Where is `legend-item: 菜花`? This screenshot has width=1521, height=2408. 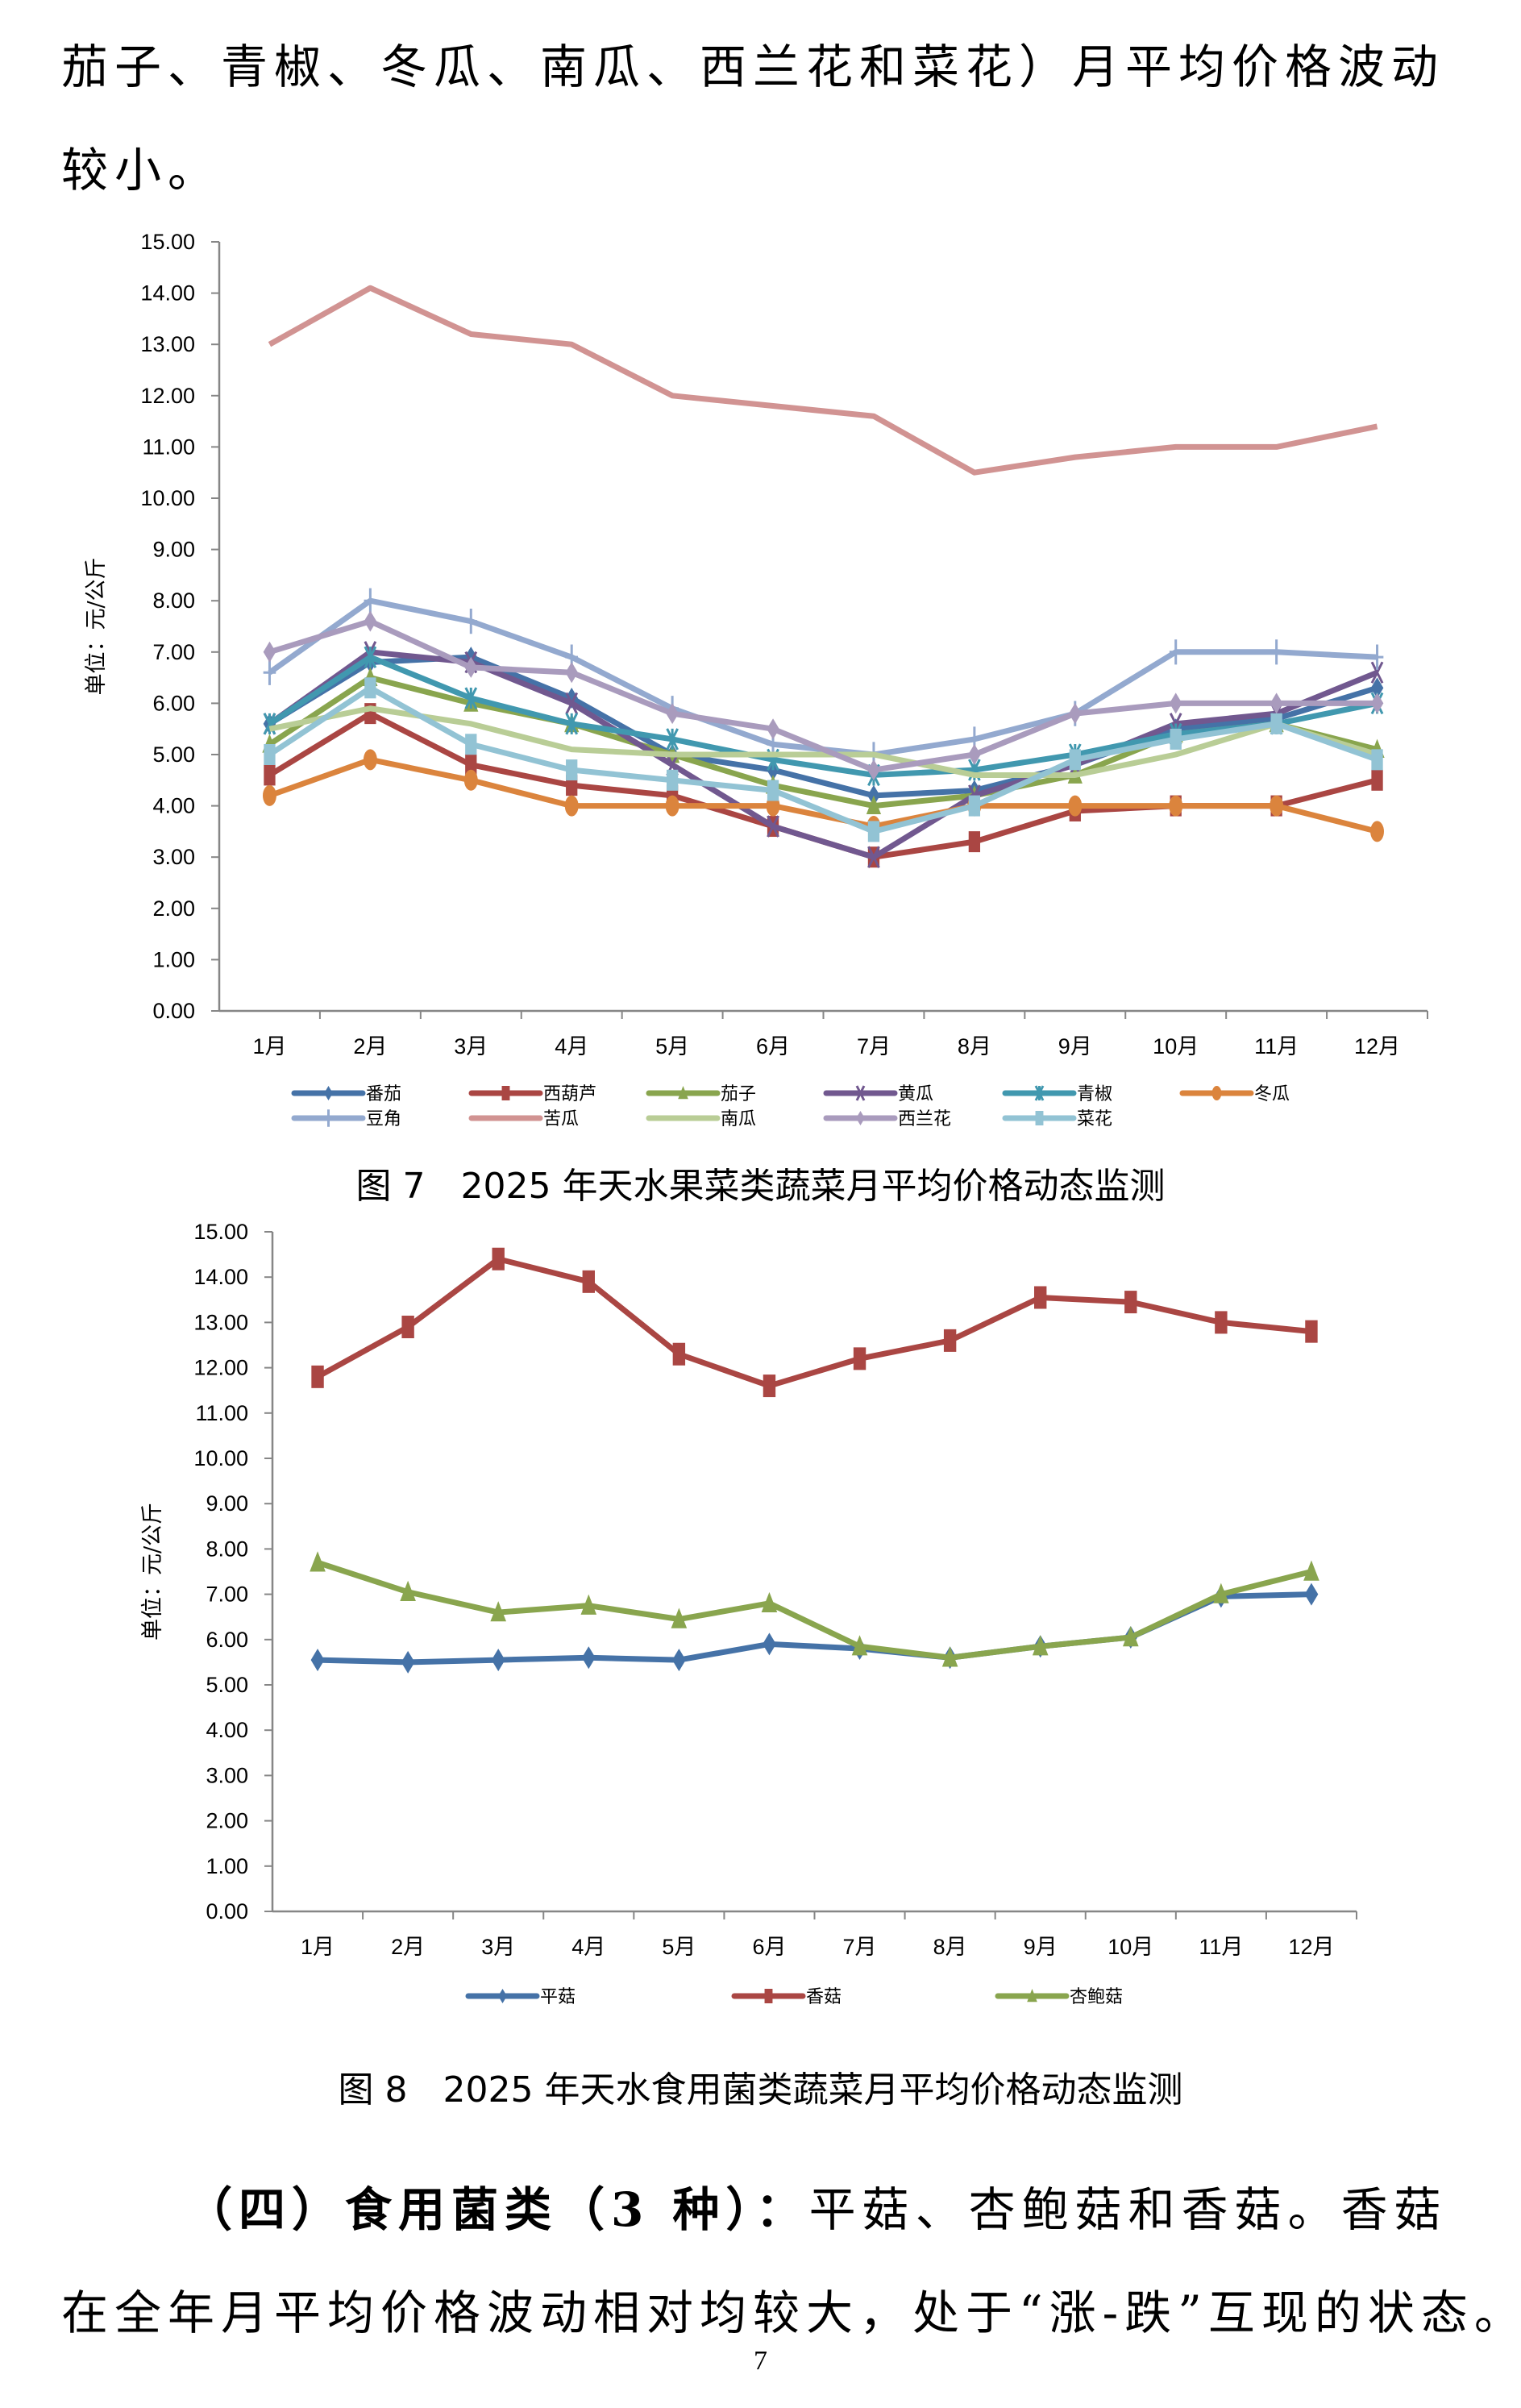
legend-item: 菜花 is located at coordinates (1057, 1119).